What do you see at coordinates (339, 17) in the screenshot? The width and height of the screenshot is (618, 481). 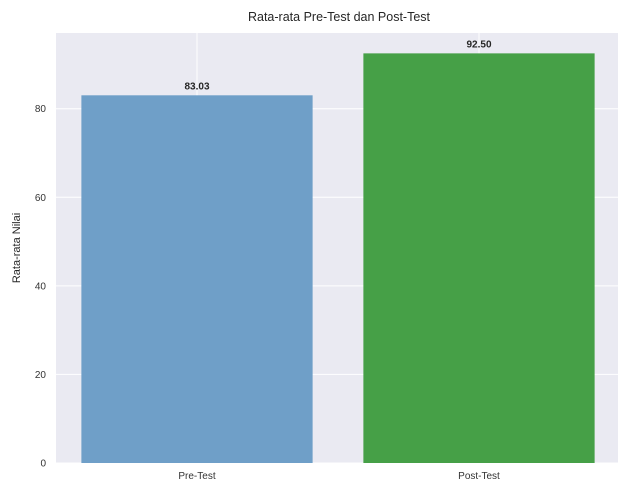 I see `chart-title: Rata-rata Pre-Test dan Post-Test` at bounding box center [339, 17].